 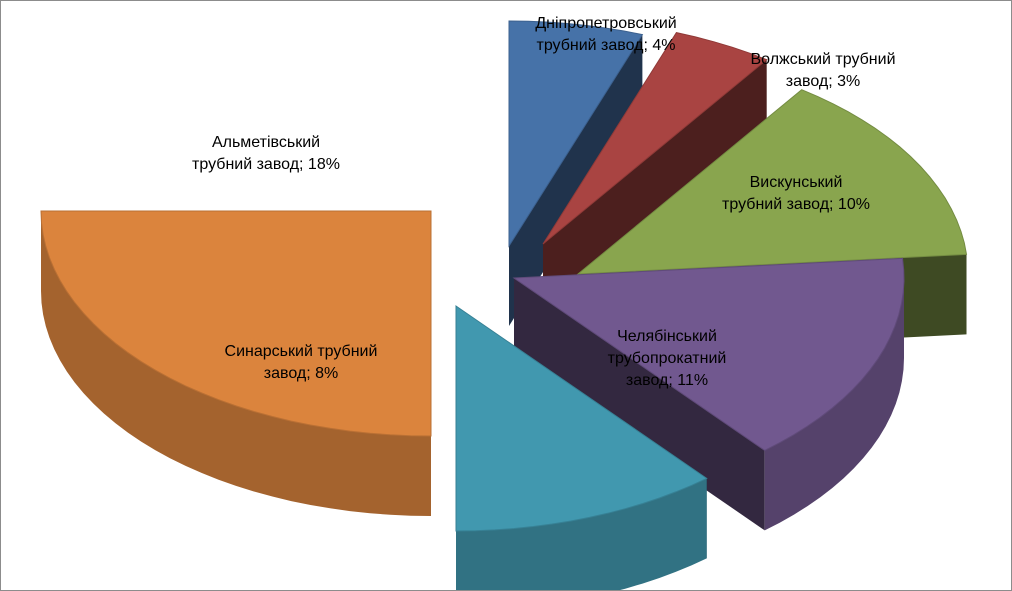 I want to click on pie-slice-label-4: Челябінський трубопрокатний завод; 11%, so click(x=667, y=358).